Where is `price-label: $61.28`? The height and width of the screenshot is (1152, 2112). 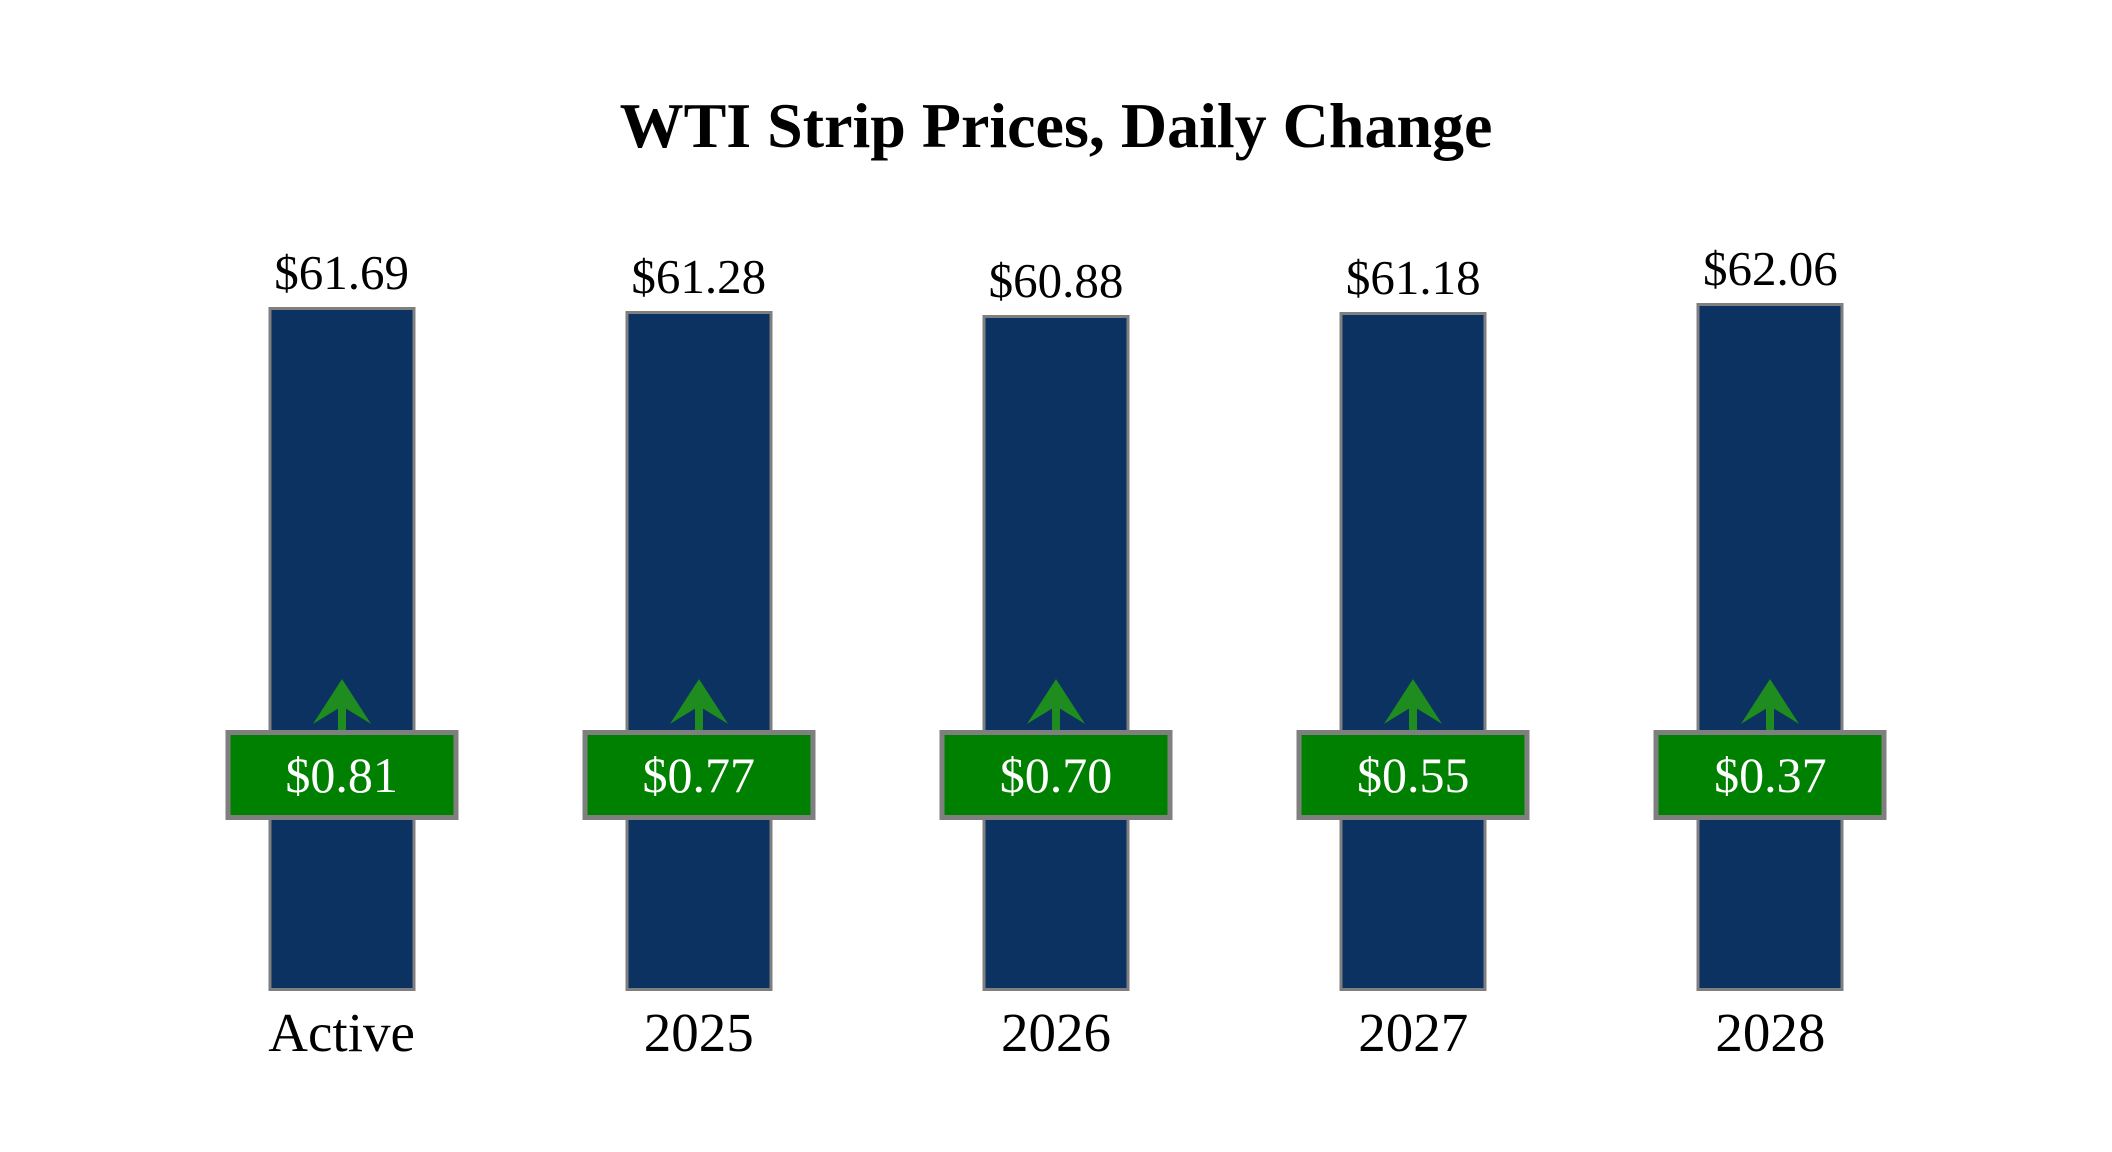 price-label: $61.28 is located at coordinates (699, 276).